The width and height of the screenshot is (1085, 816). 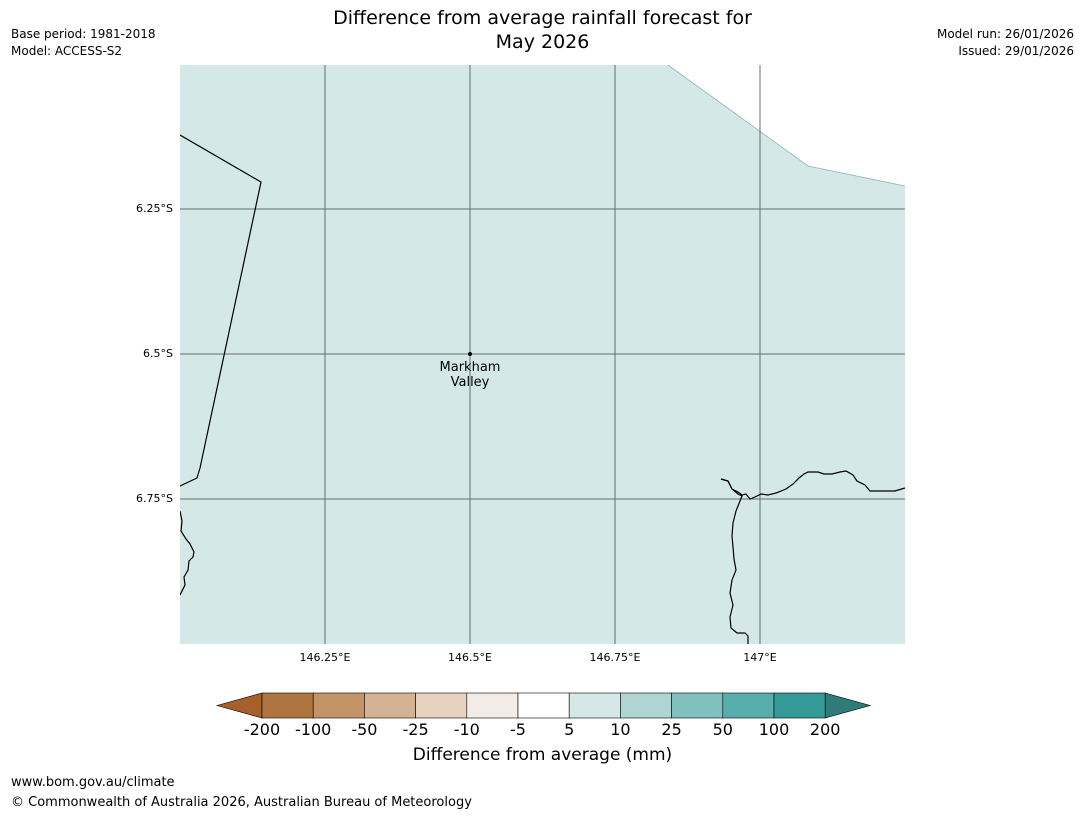 I want to click on footer-url: www.bom.gov.au/climate, so click(x=93, y=782).